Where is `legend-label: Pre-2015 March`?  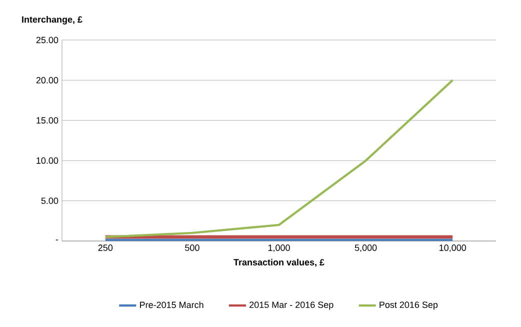 legend-label: Pre-2015 March is located at coordinates (172, 304).